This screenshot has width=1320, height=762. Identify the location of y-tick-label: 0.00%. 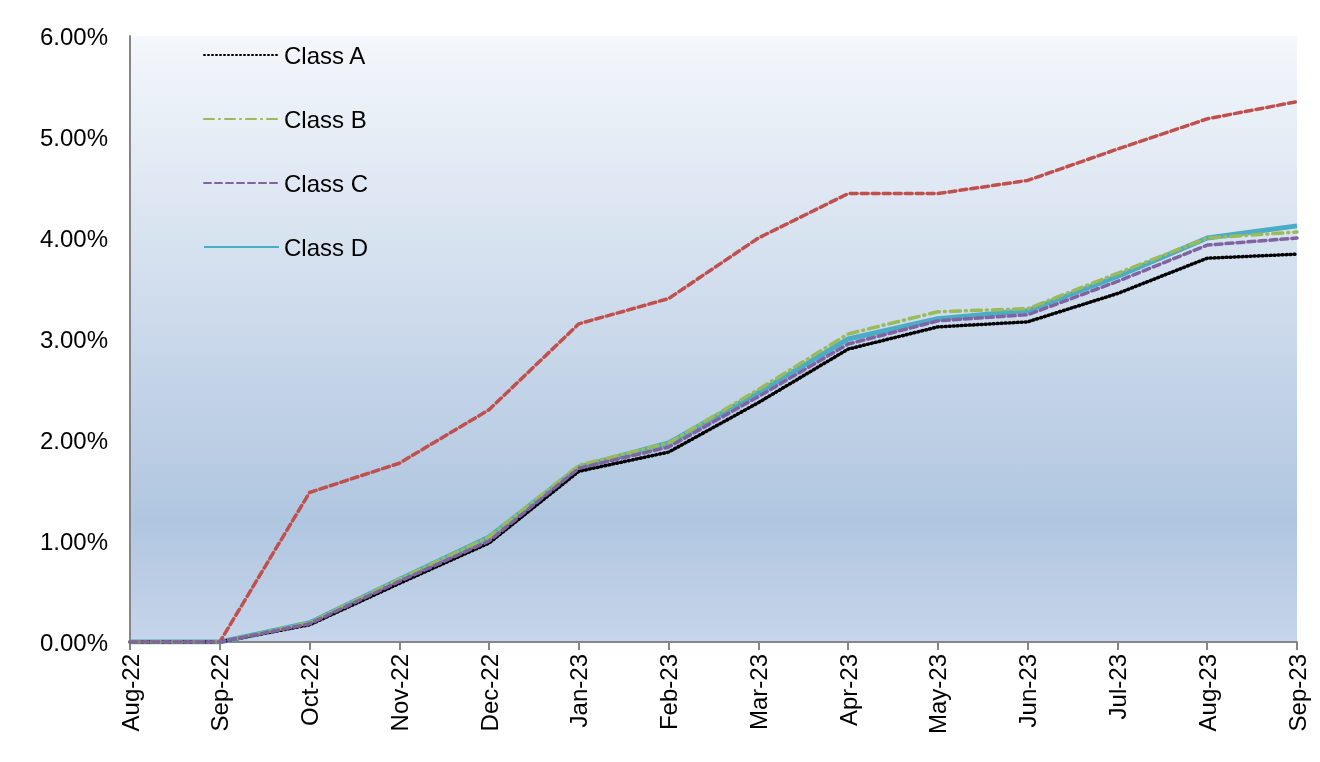
(73, 642).